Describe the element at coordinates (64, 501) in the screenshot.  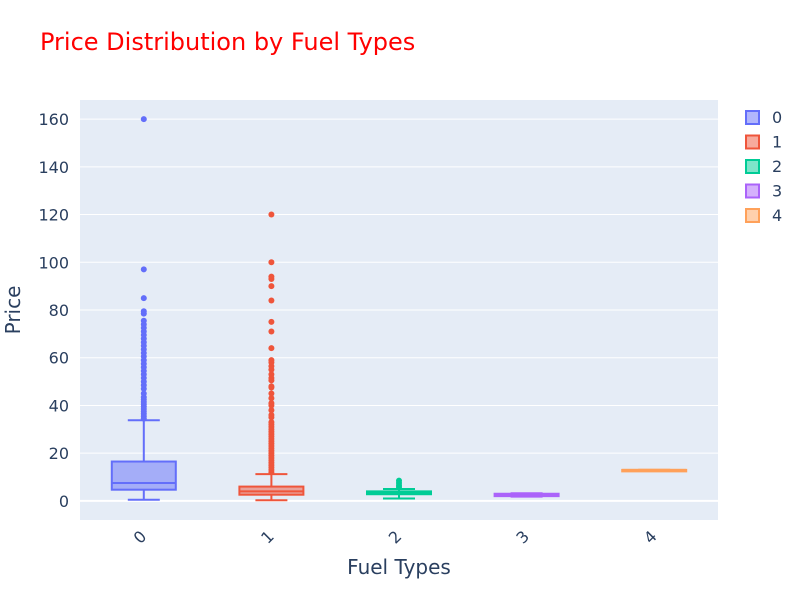
I see `y-tick-label: 0` at that location.